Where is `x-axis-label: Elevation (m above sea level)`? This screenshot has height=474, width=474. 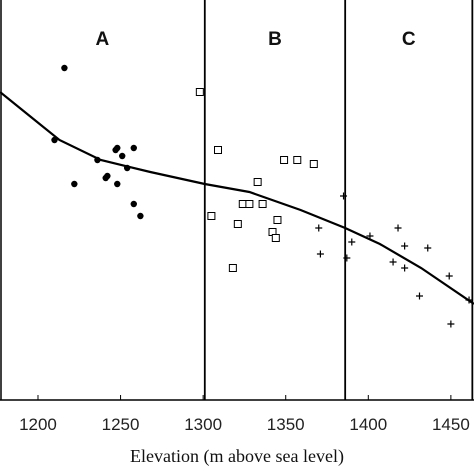
x-axis-label: Elevation (m above sea level) is located at coordinates (237, 456).